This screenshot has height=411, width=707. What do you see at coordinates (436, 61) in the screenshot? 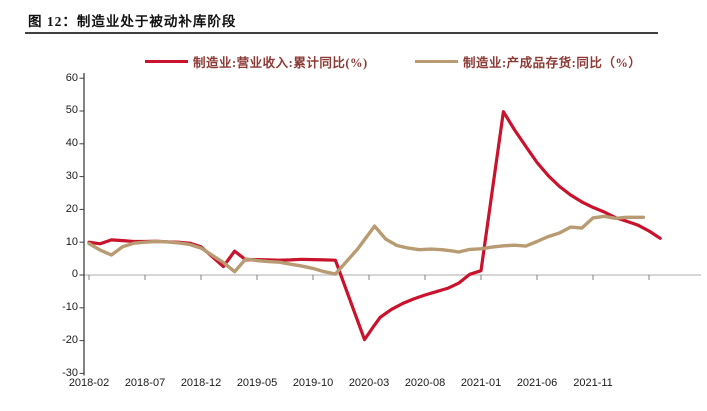
I see `legend-line-inventory-swatch` at bounding box center [436, 61].